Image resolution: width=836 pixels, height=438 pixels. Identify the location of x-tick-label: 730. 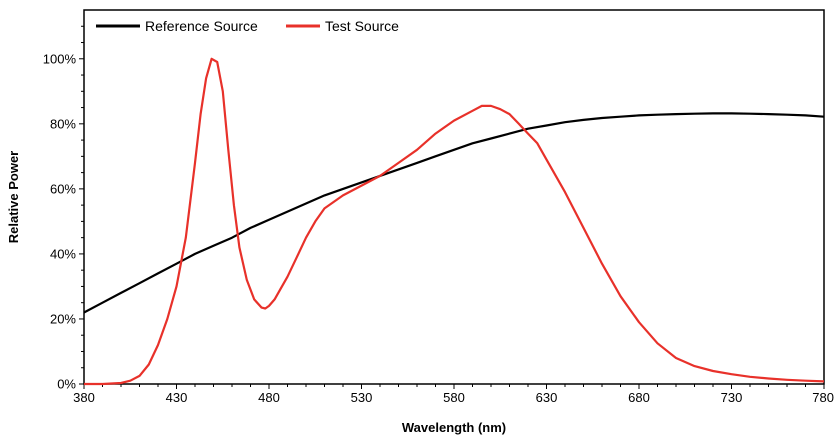
(732, 397).